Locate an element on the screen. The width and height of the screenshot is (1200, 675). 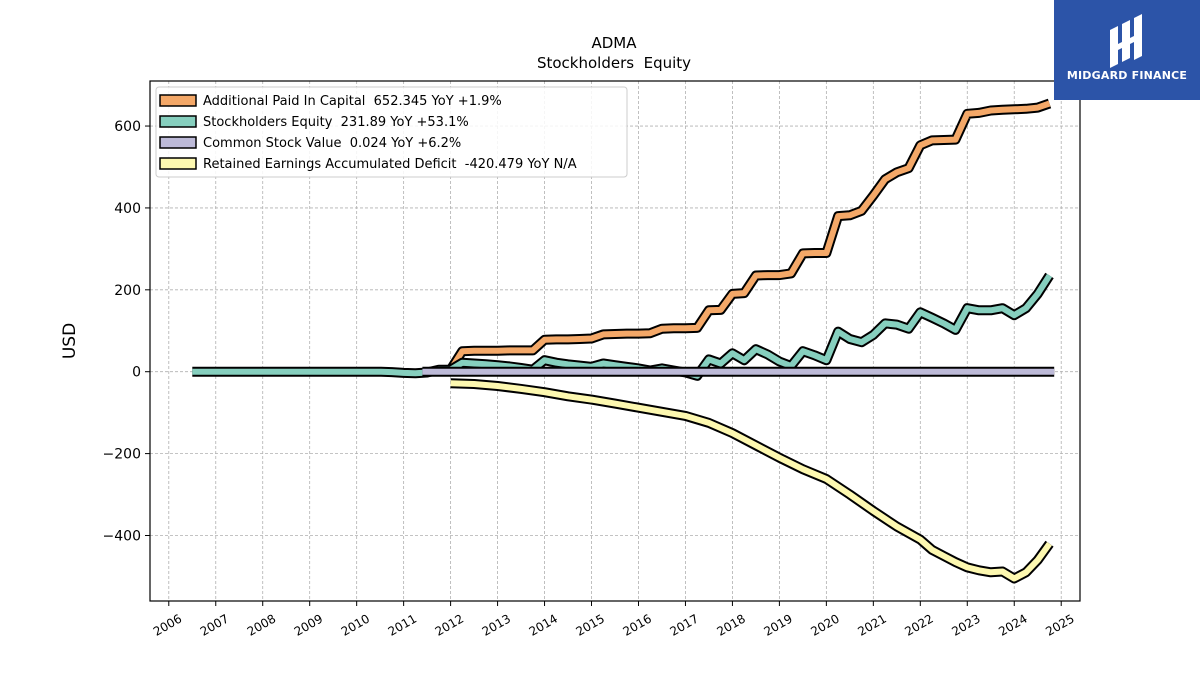
legend-box is located at coordinates (391, 132).